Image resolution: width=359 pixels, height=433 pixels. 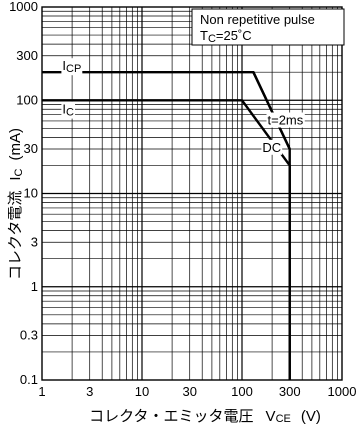 I want to click on series-t-2ms, so click(x=271, y=110).